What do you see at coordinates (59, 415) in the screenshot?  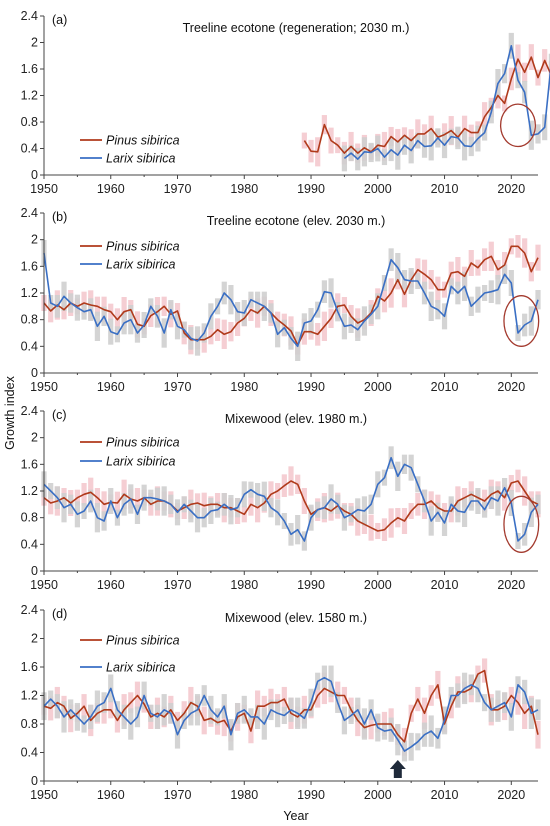 I see `panel-label: (c)` at bounding box center [59, 415].